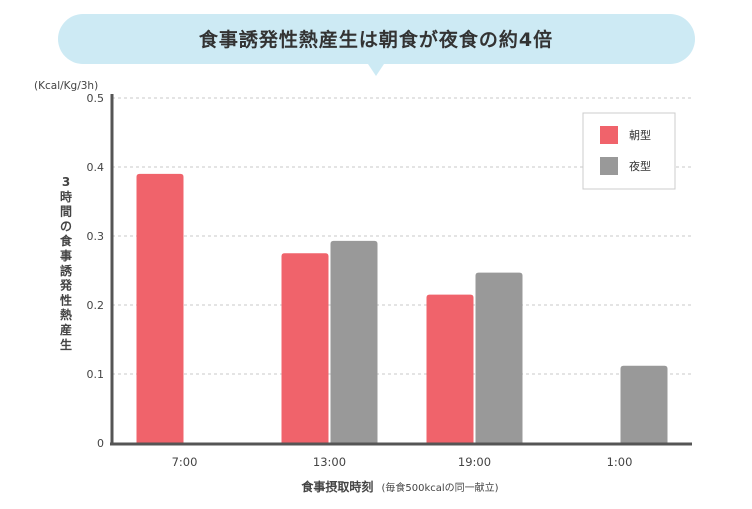 The image size is (752, 509). What do you see at coordinates (66, 226) in the screenshot?
I see `y-axis-label-char: の` at bounding box center [66, 226].